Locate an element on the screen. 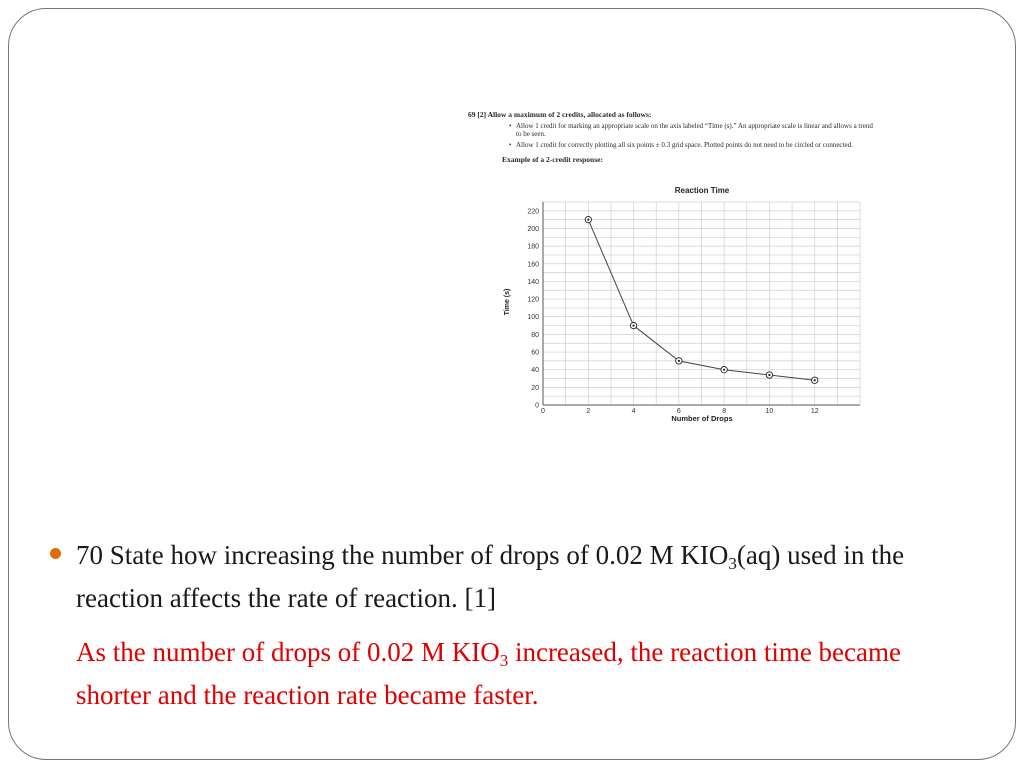 This screenshot has height=768, width=1024. y-tick-label: 180 is located at coordinates (533, 247).